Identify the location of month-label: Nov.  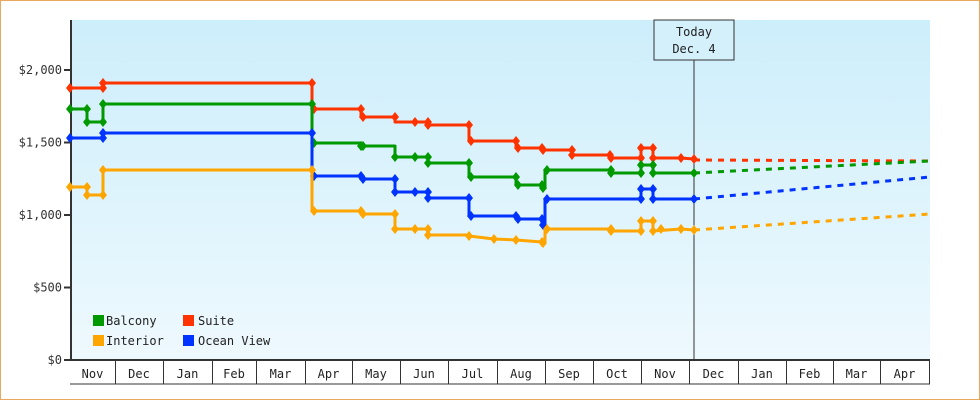
(665, 374).